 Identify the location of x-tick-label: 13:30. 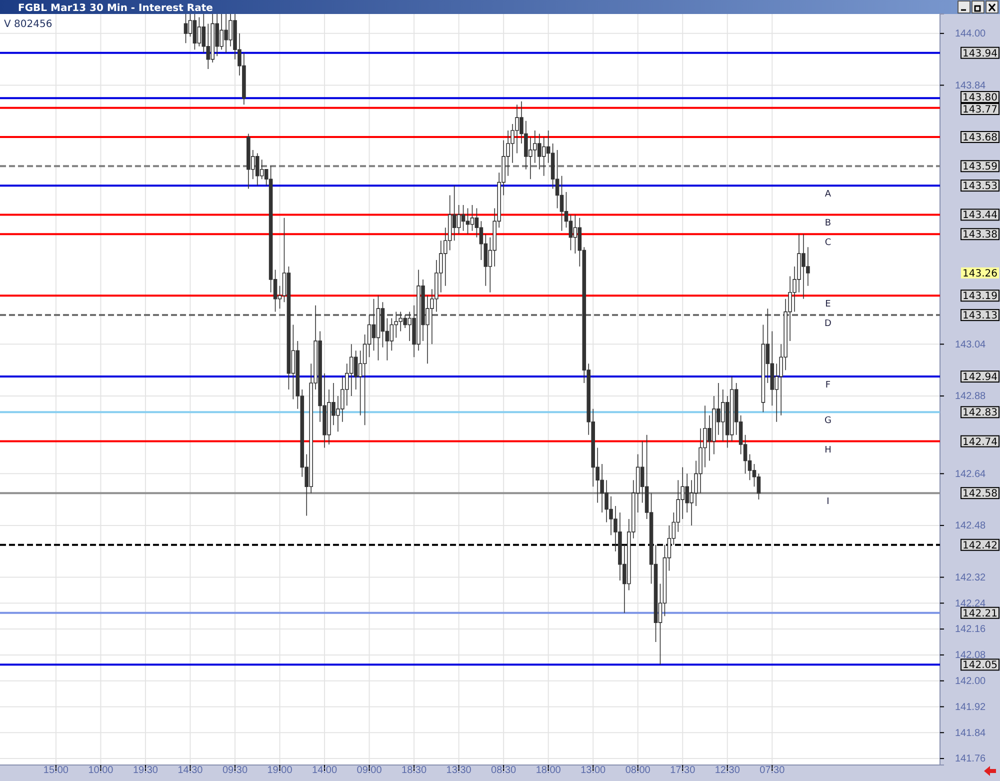
(459, 770).